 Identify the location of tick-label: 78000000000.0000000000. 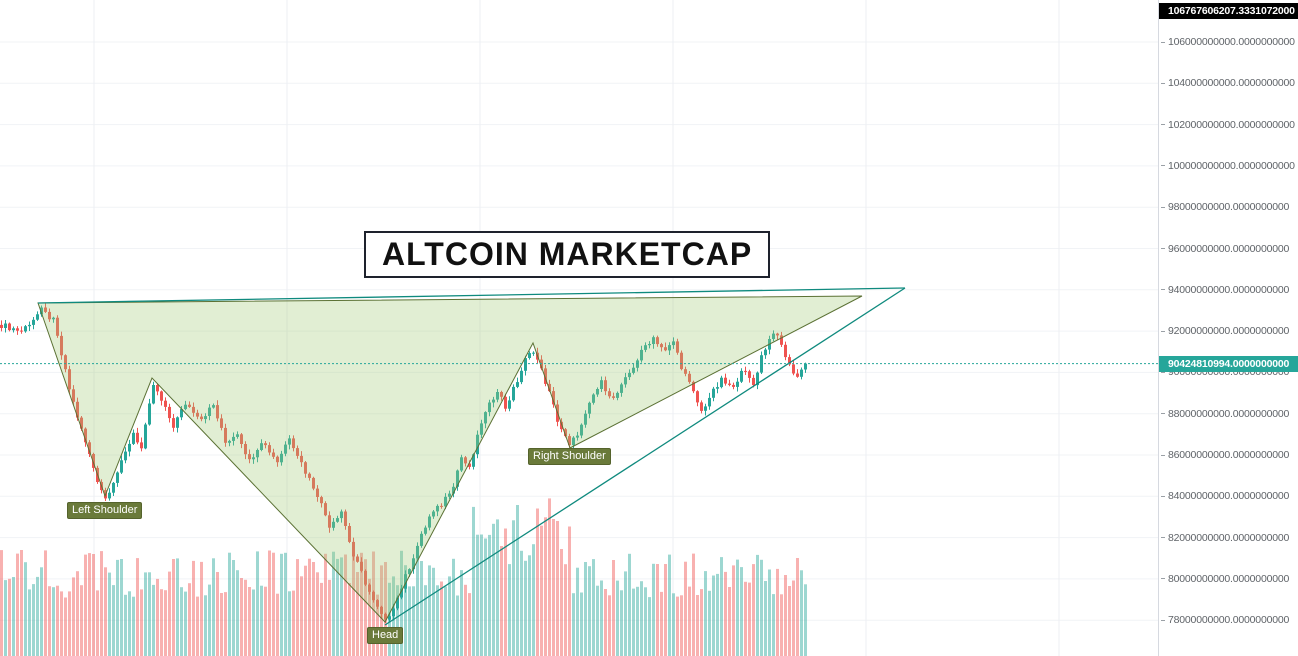
(1229, 620).